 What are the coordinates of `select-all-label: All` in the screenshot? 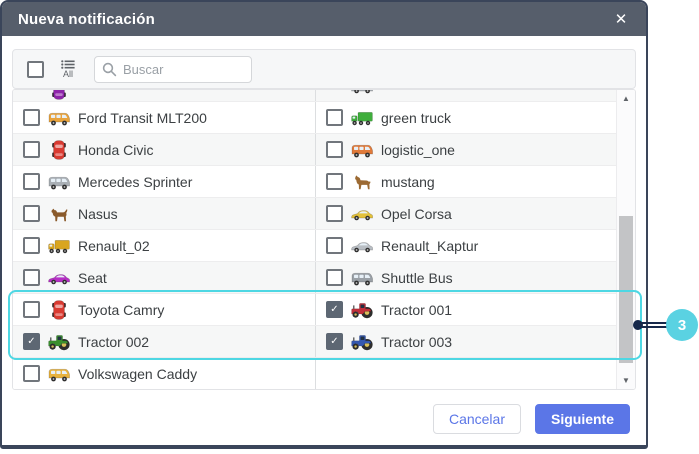 It's located at (67, 73).